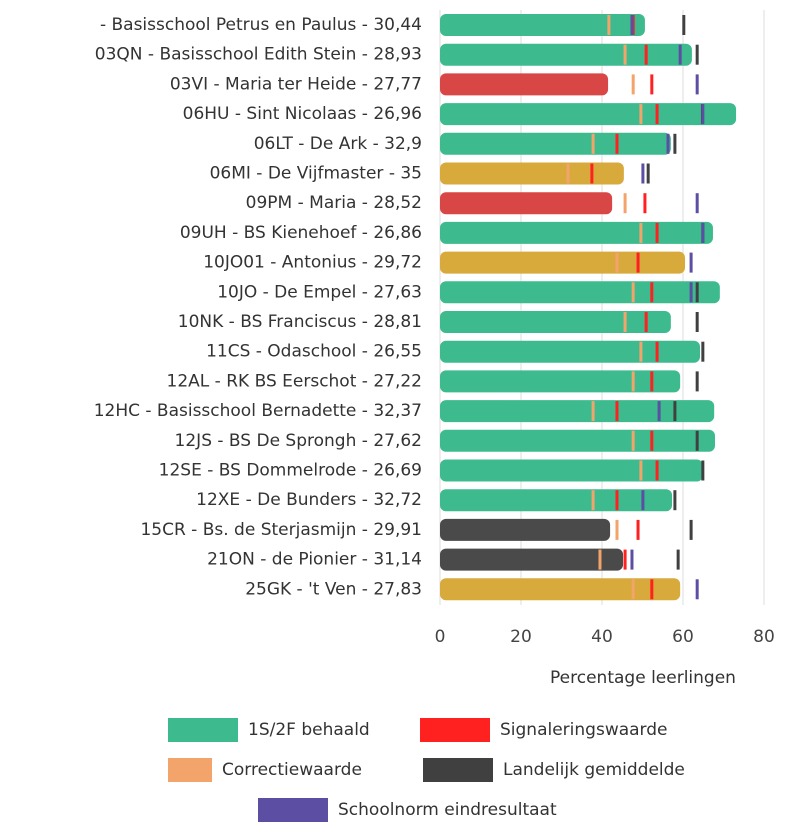  Describe the element at coordinates (258, 411) in the screenshot. I see `y-tick-label: 12HC - Basisschool Bernadette - 32,37` at that location.